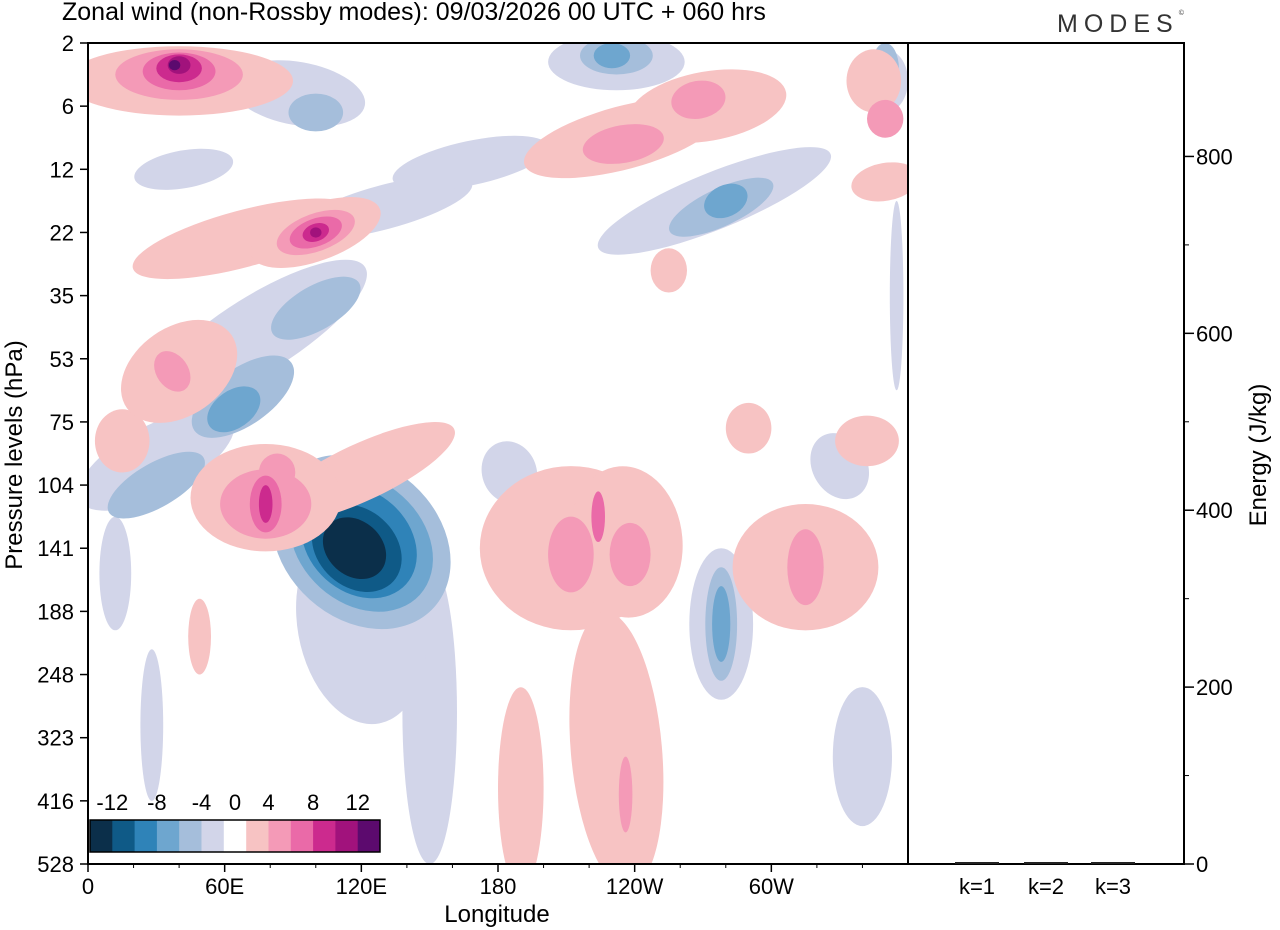  Describe the element at coordinates (112, 802) in the screenshot. I see `colorbar-label: -12` at that location.